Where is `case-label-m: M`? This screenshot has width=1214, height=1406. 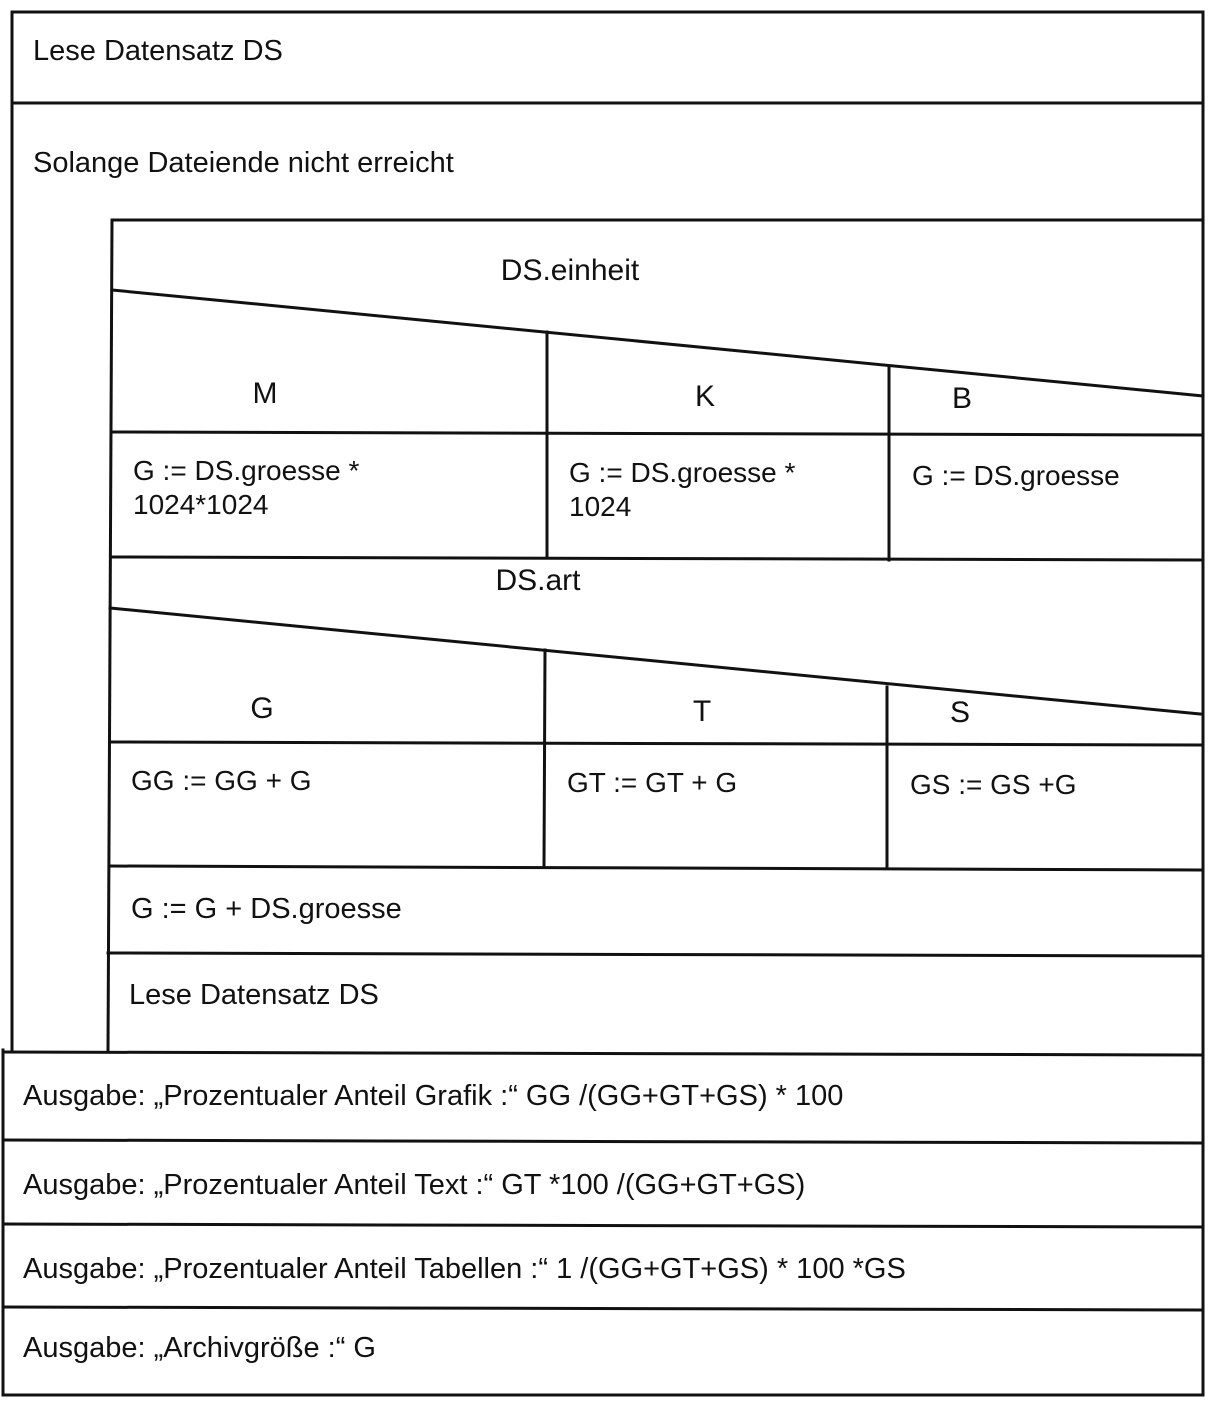
case-label-m: M is located at coordinates (265, 393).